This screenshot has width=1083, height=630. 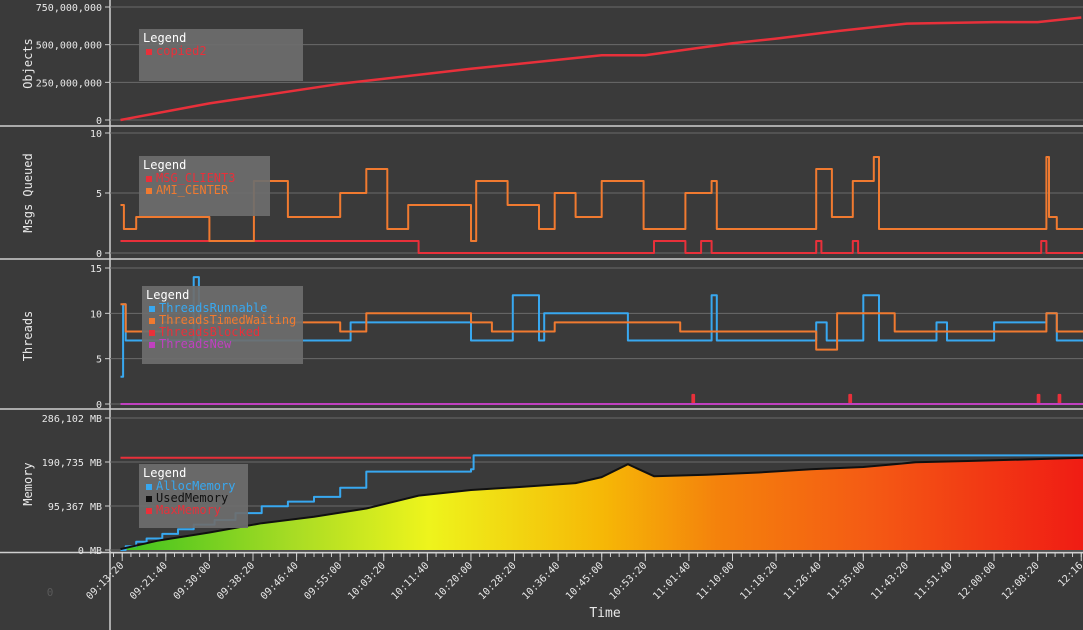 I want to click on x-tick-label: 11:26:40, so click(x=803, y=581).